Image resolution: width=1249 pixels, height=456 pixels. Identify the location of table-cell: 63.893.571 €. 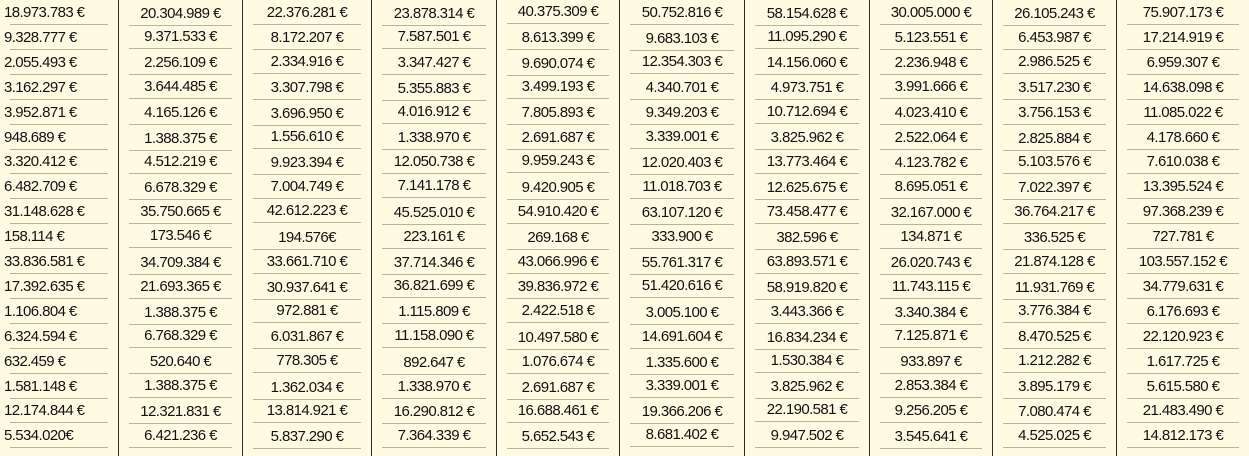
(807, 261).